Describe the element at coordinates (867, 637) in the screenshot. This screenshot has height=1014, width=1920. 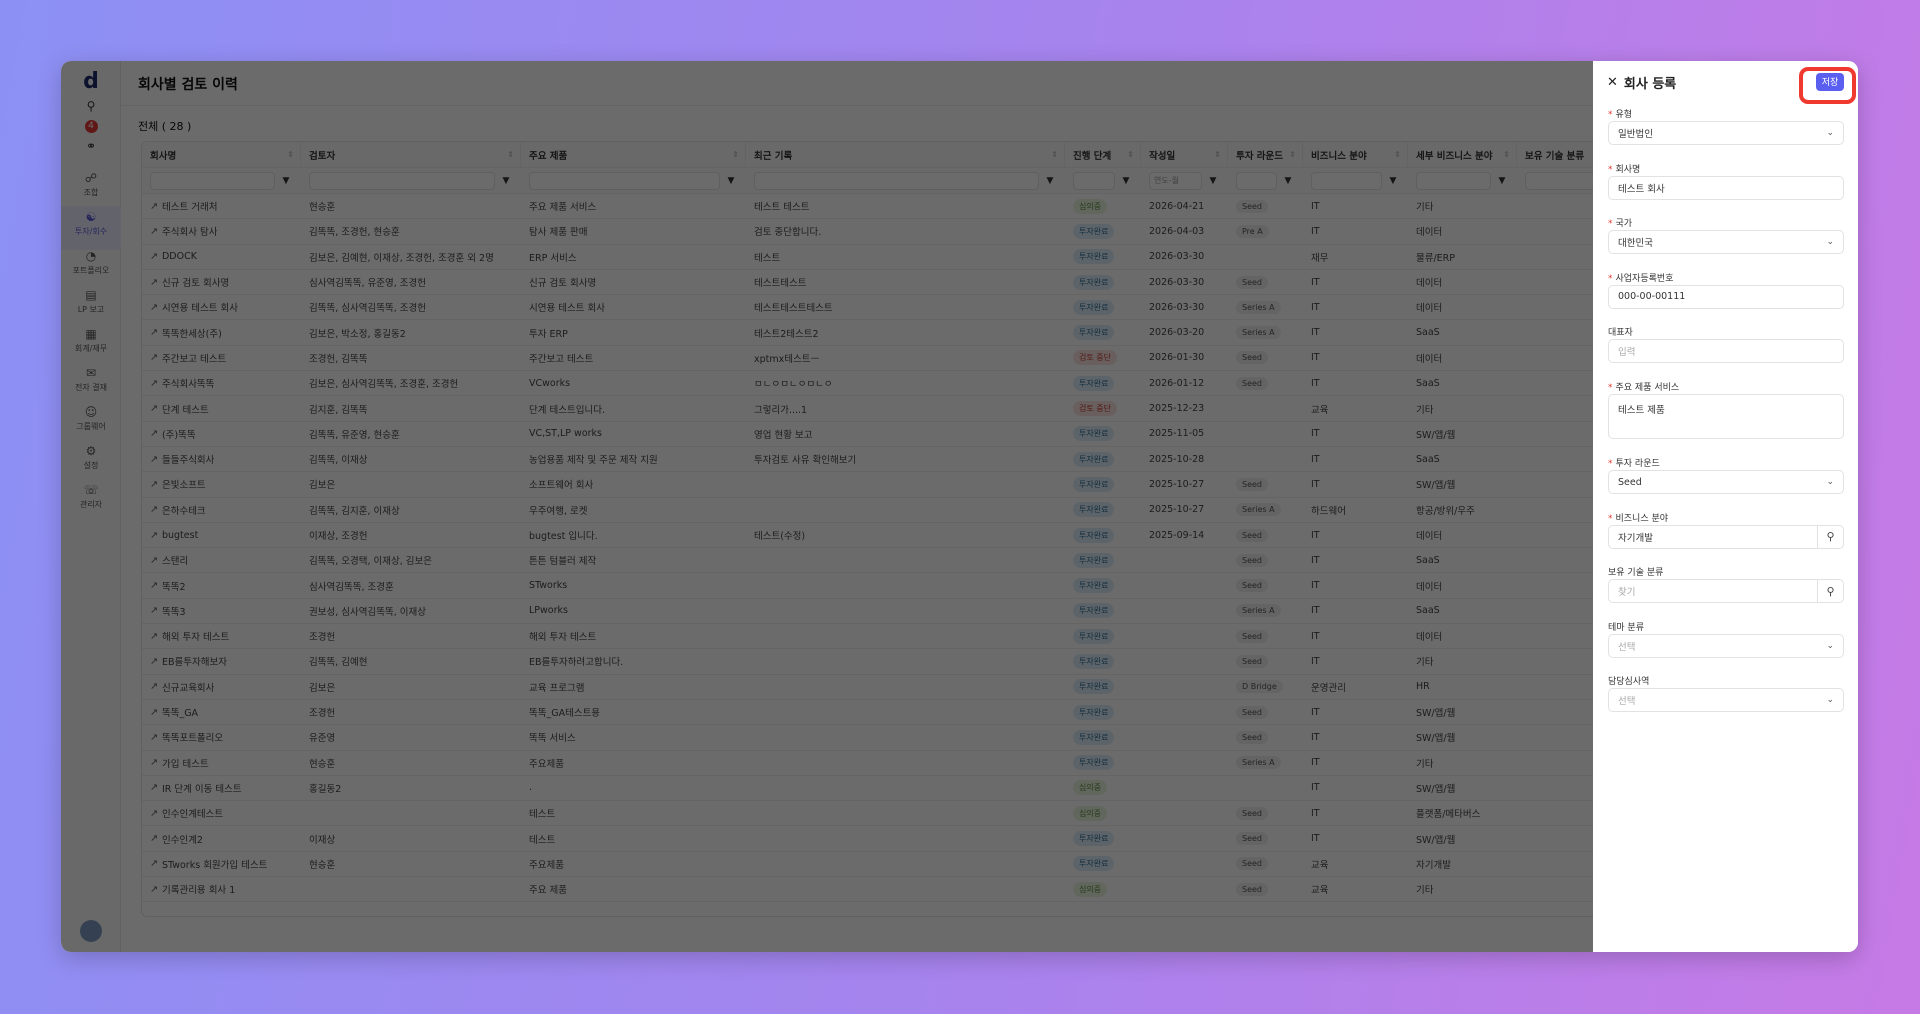
I see `table-row: ↗ 해외 투자 테스트 조경헌 해외 투자 테스트 투자완료 Seed IT 데이터` at that location.